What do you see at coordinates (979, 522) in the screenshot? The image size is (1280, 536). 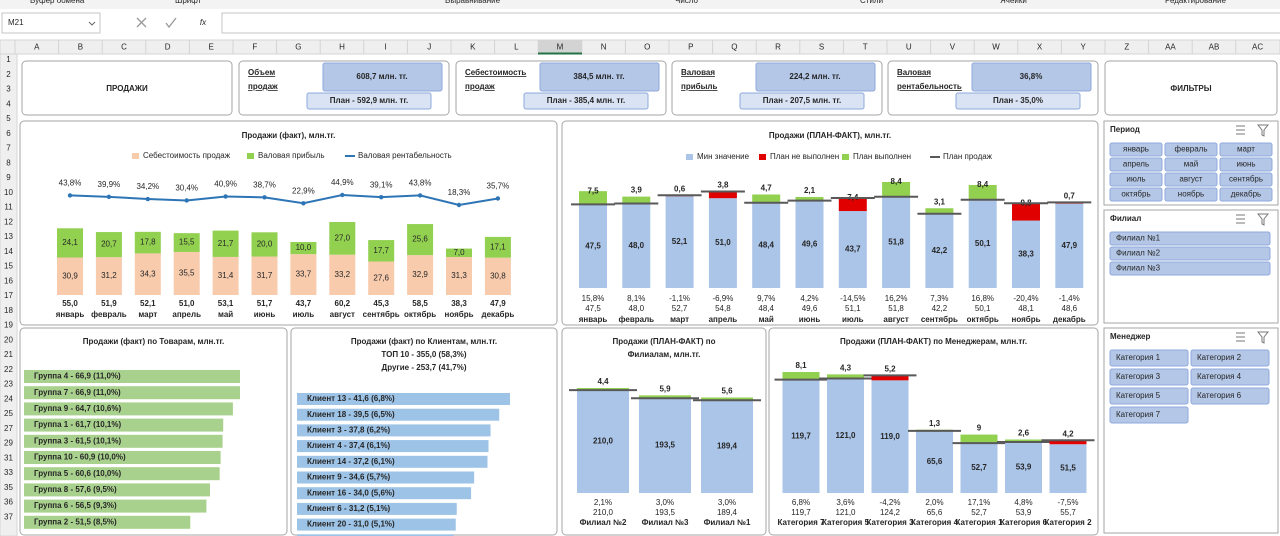 I see `x-tick-label: Категория 1` at bounding box center [979, 522].